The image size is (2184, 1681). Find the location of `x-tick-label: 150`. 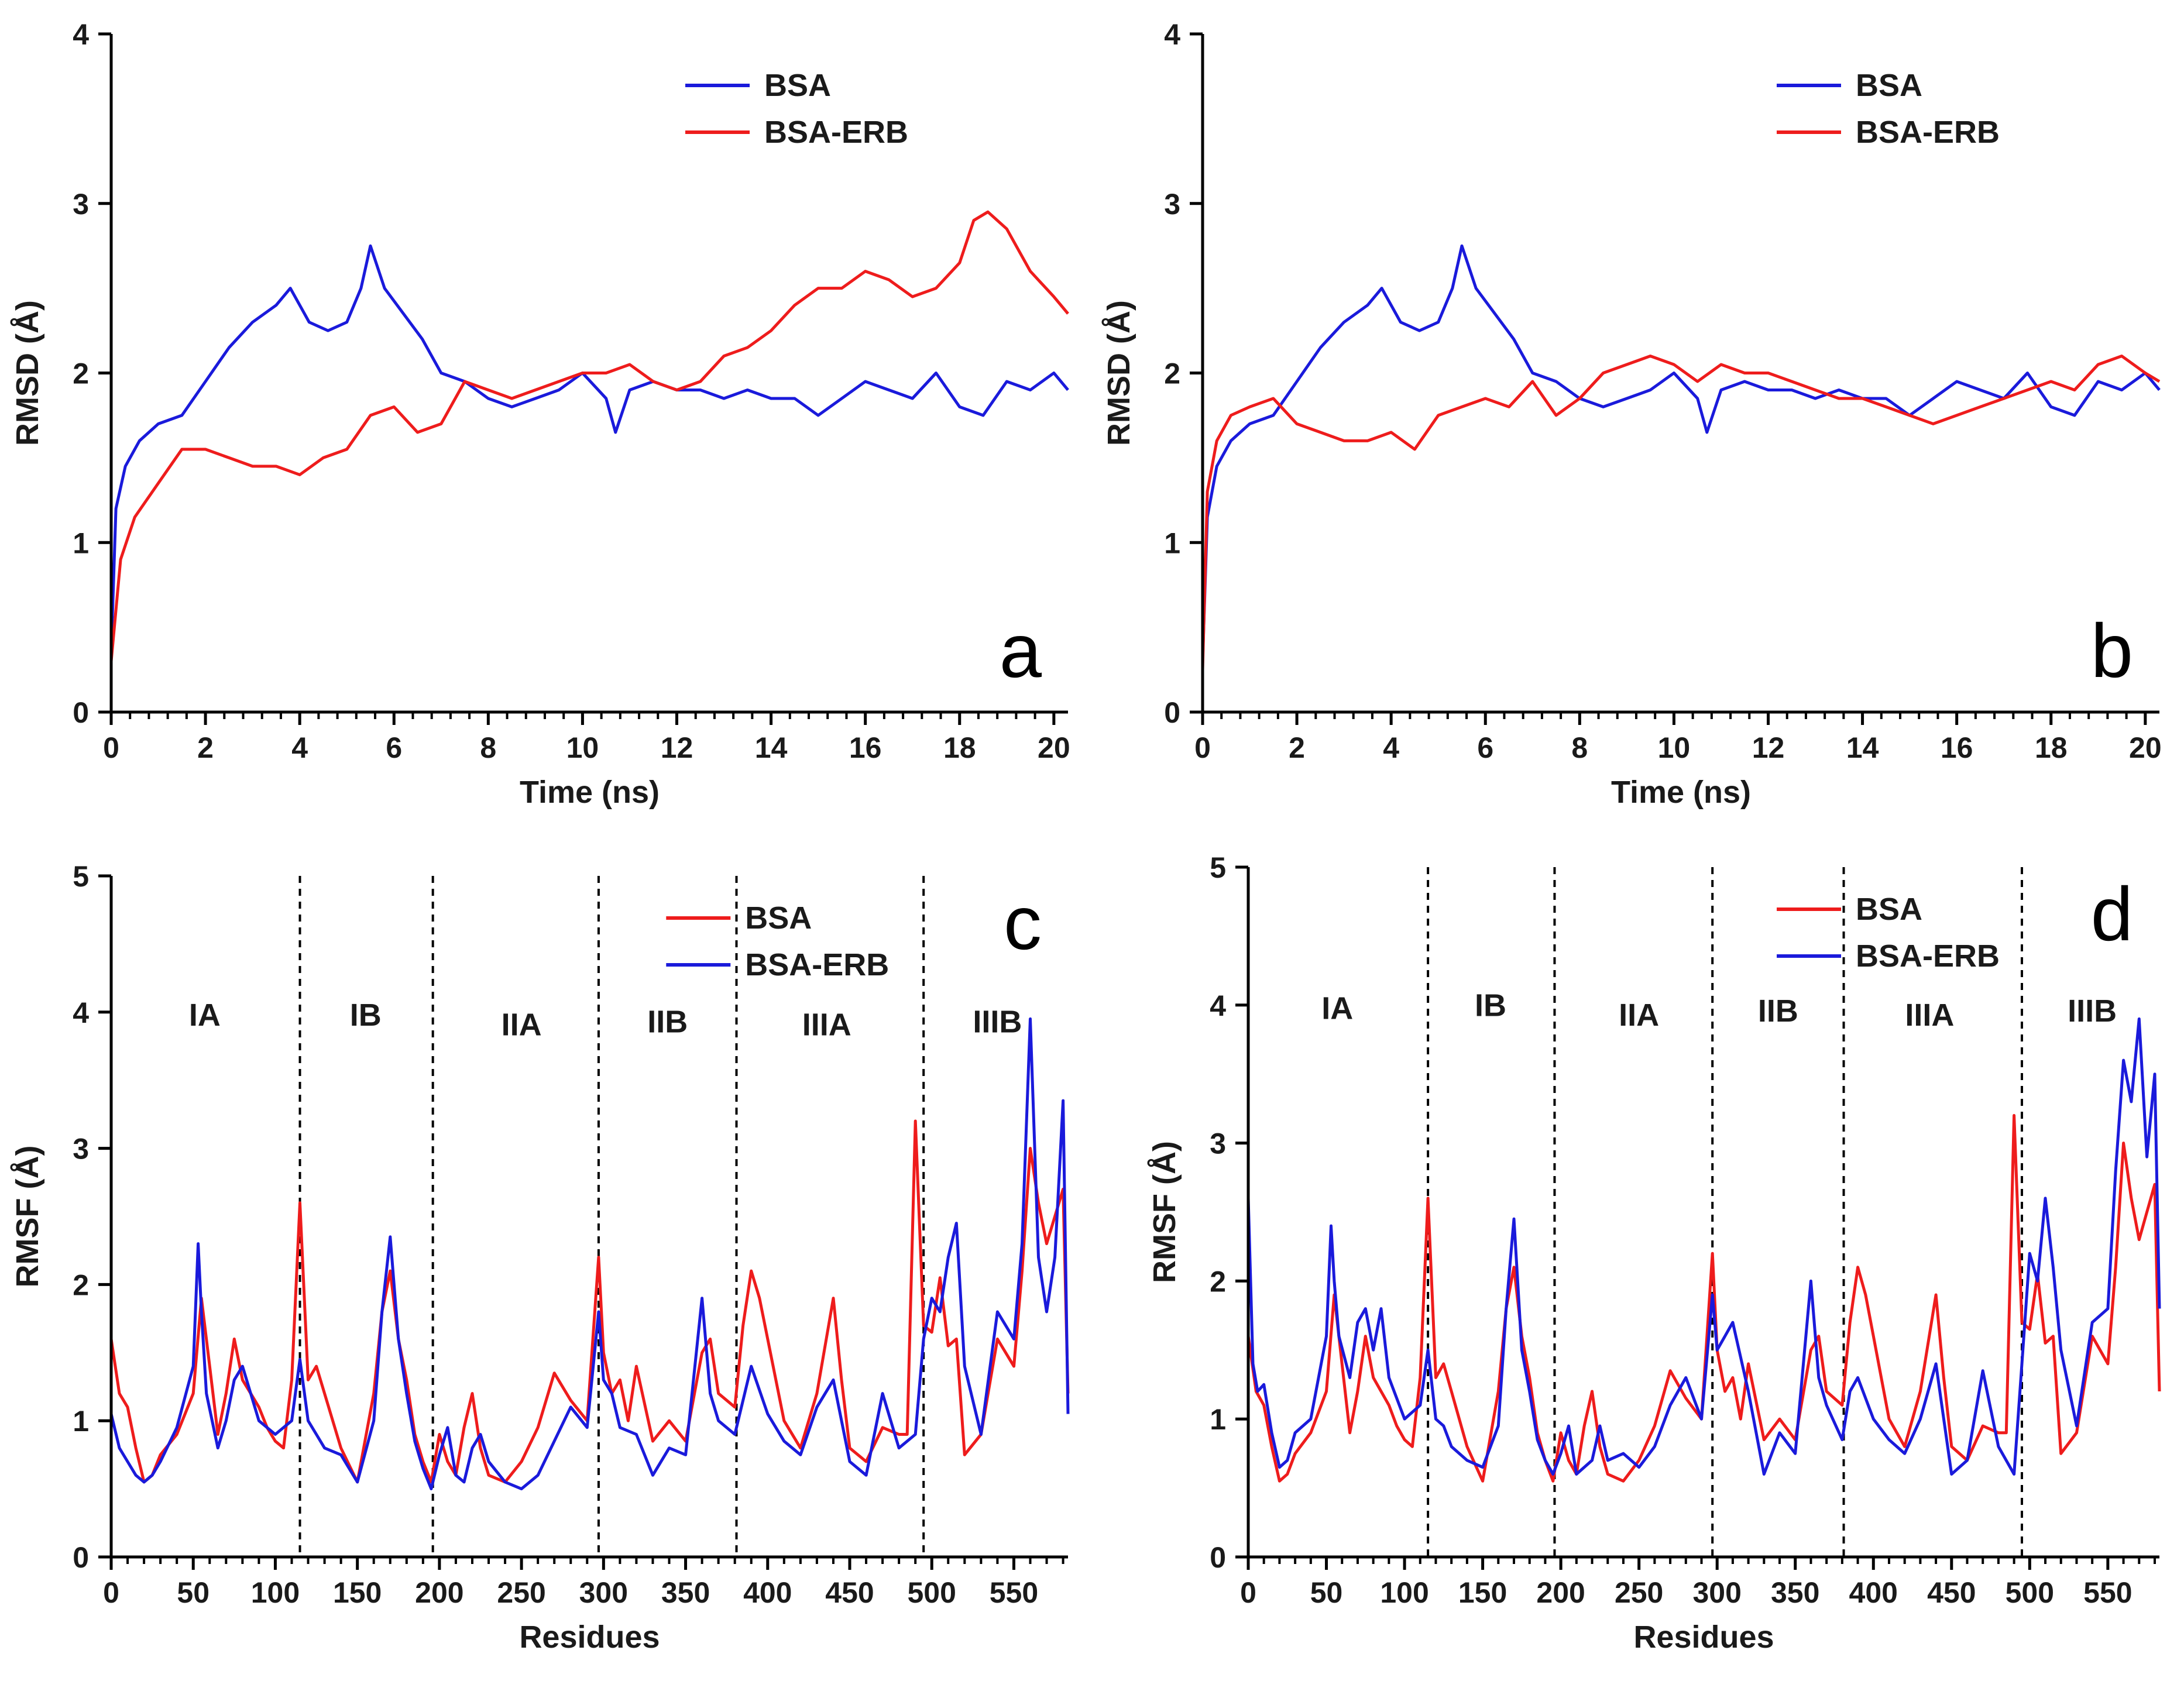

x-tick-label: 150 is located at coordinates (357, 1592).